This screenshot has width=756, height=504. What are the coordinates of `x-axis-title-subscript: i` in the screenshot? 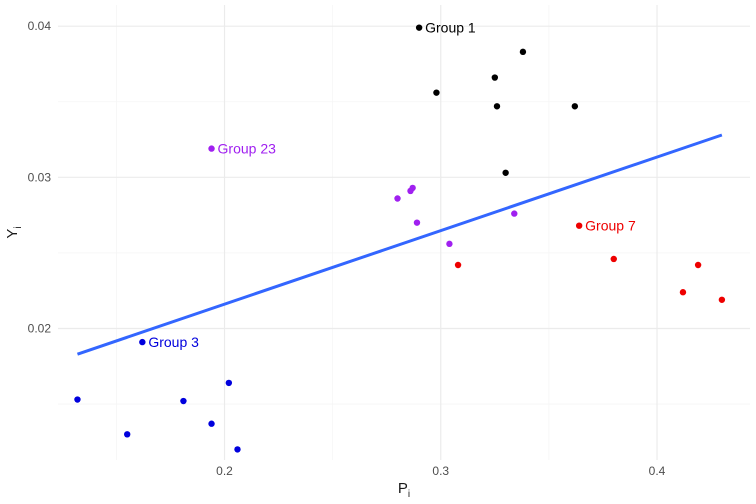 It's located at (409, 494).